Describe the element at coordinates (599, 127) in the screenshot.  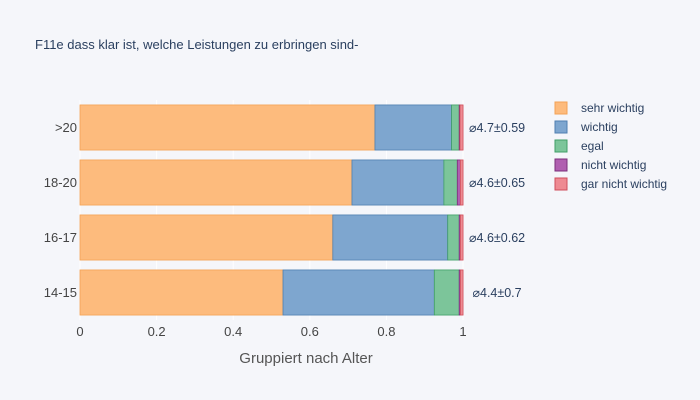
I see `legend-label: wichtig` at that location.